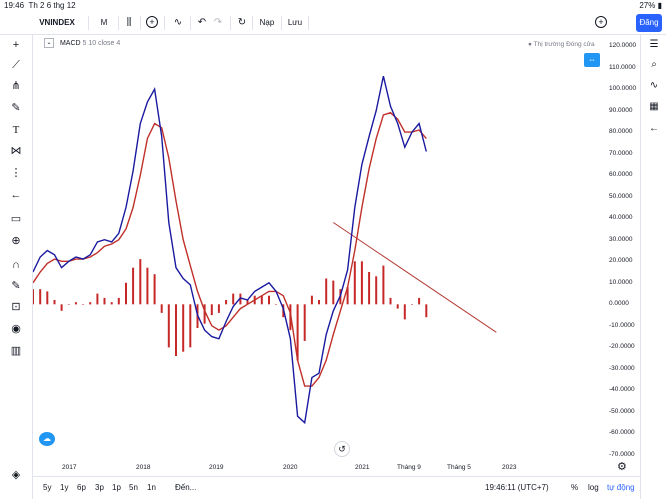 Image resolution: width=666 pixels, height=500 pixels. Describe the element at coordinates (333, 23) in the screenshot. I see `top-toolbar: VNINDEX M ⫼ + ∿ ↶ ↷ ↻ Nạp Lưu + Đăng` at that location.